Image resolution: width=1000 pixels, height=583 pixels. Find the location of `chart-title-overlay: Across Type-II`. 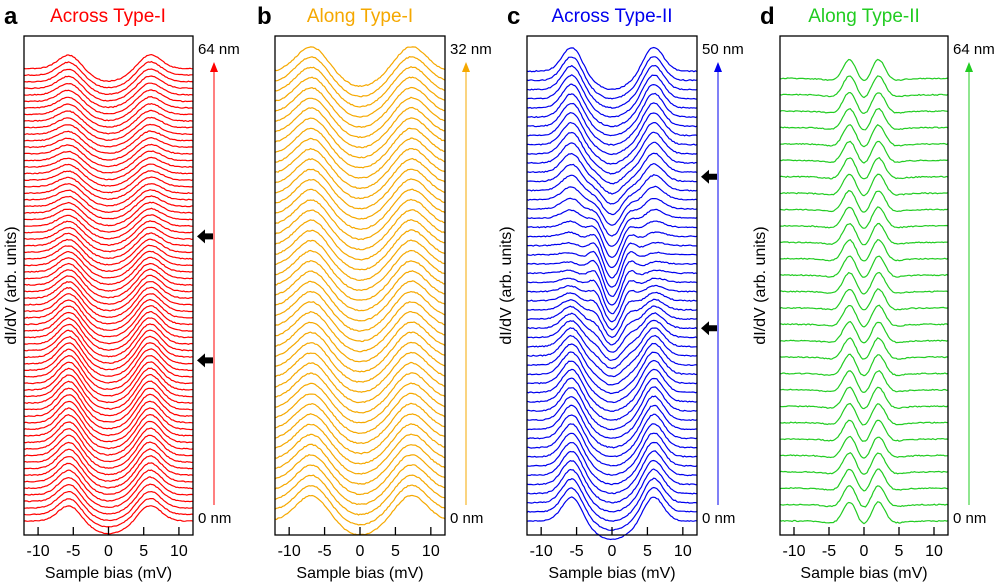

chart-title-overlay: Across Type-II is located at coordinates (611, 16).